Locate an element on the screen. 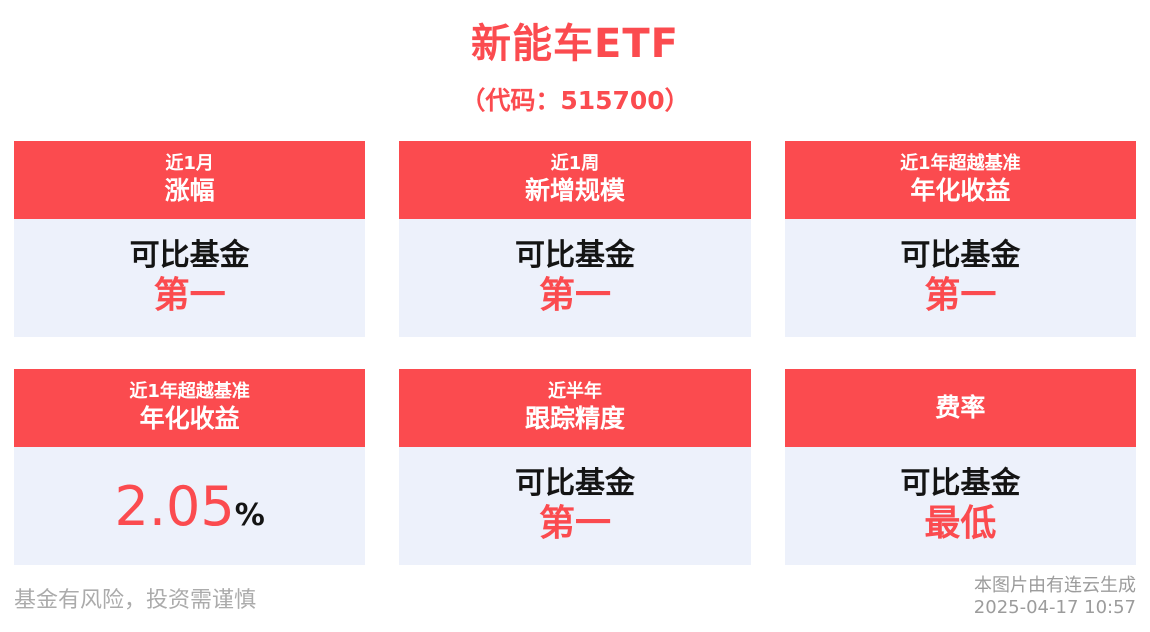 The image size is (1150, 632). card-header: 近1月 涨幅 is located at coordinates (190, 180).